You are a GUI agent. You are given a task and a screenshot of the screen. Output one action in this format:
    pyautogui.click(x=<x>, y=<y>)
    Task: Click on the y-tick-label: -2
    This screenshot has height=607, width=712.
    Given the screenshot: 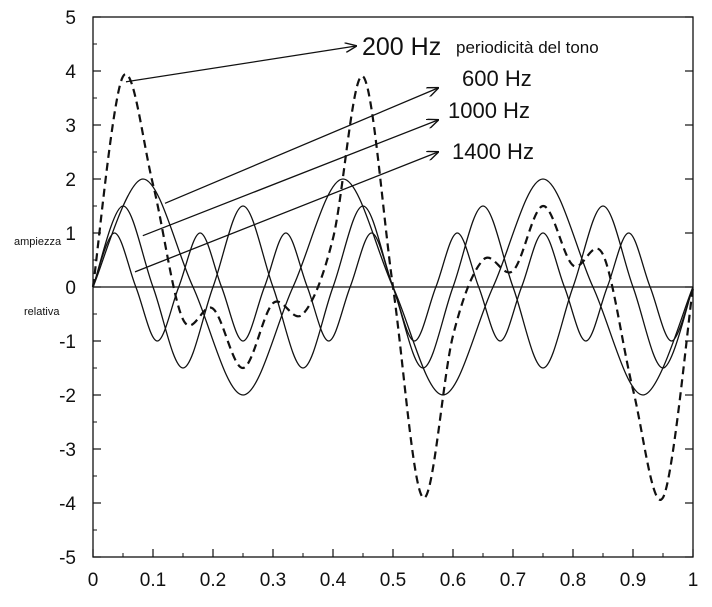 What is the action you would take?
    pyautogui.click(x=67, y=396)
    